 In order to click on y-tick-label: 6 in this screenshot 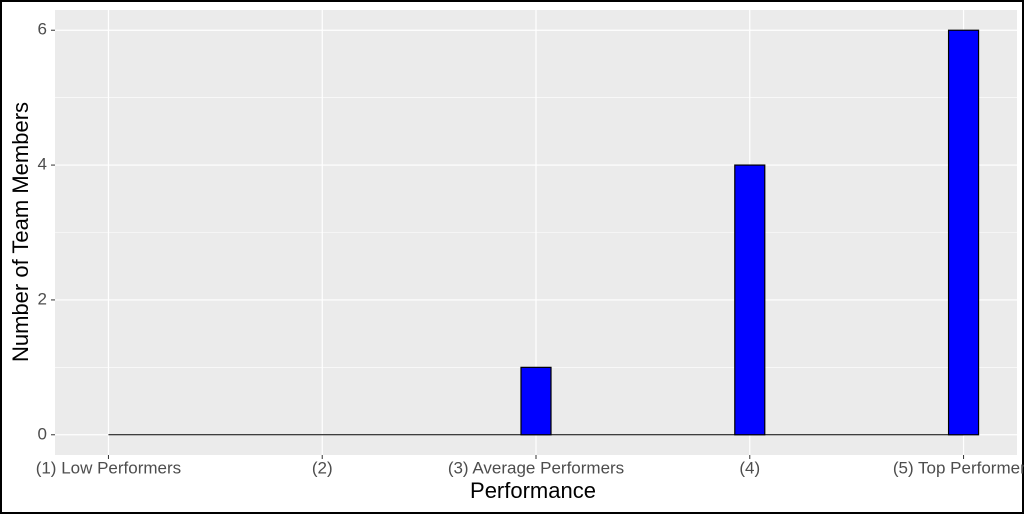, I will do `click(42, 29)`.